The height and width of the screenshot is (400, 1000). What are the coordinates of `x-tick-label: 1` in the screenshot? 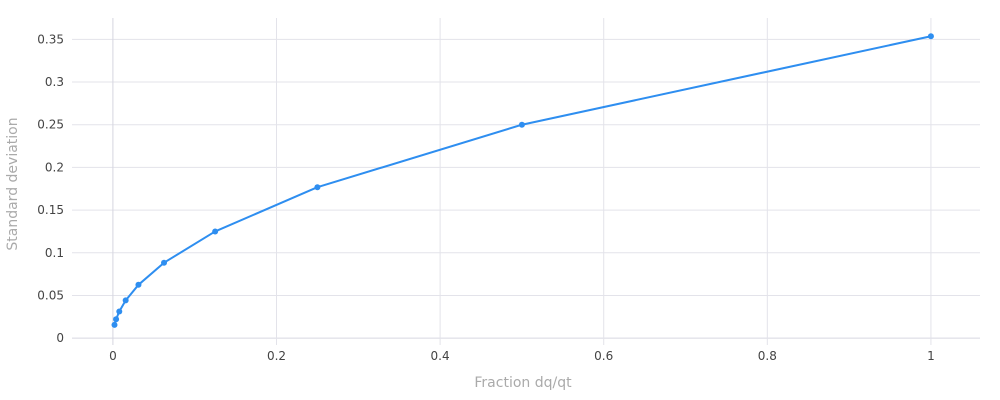 It's located at (931, 356).